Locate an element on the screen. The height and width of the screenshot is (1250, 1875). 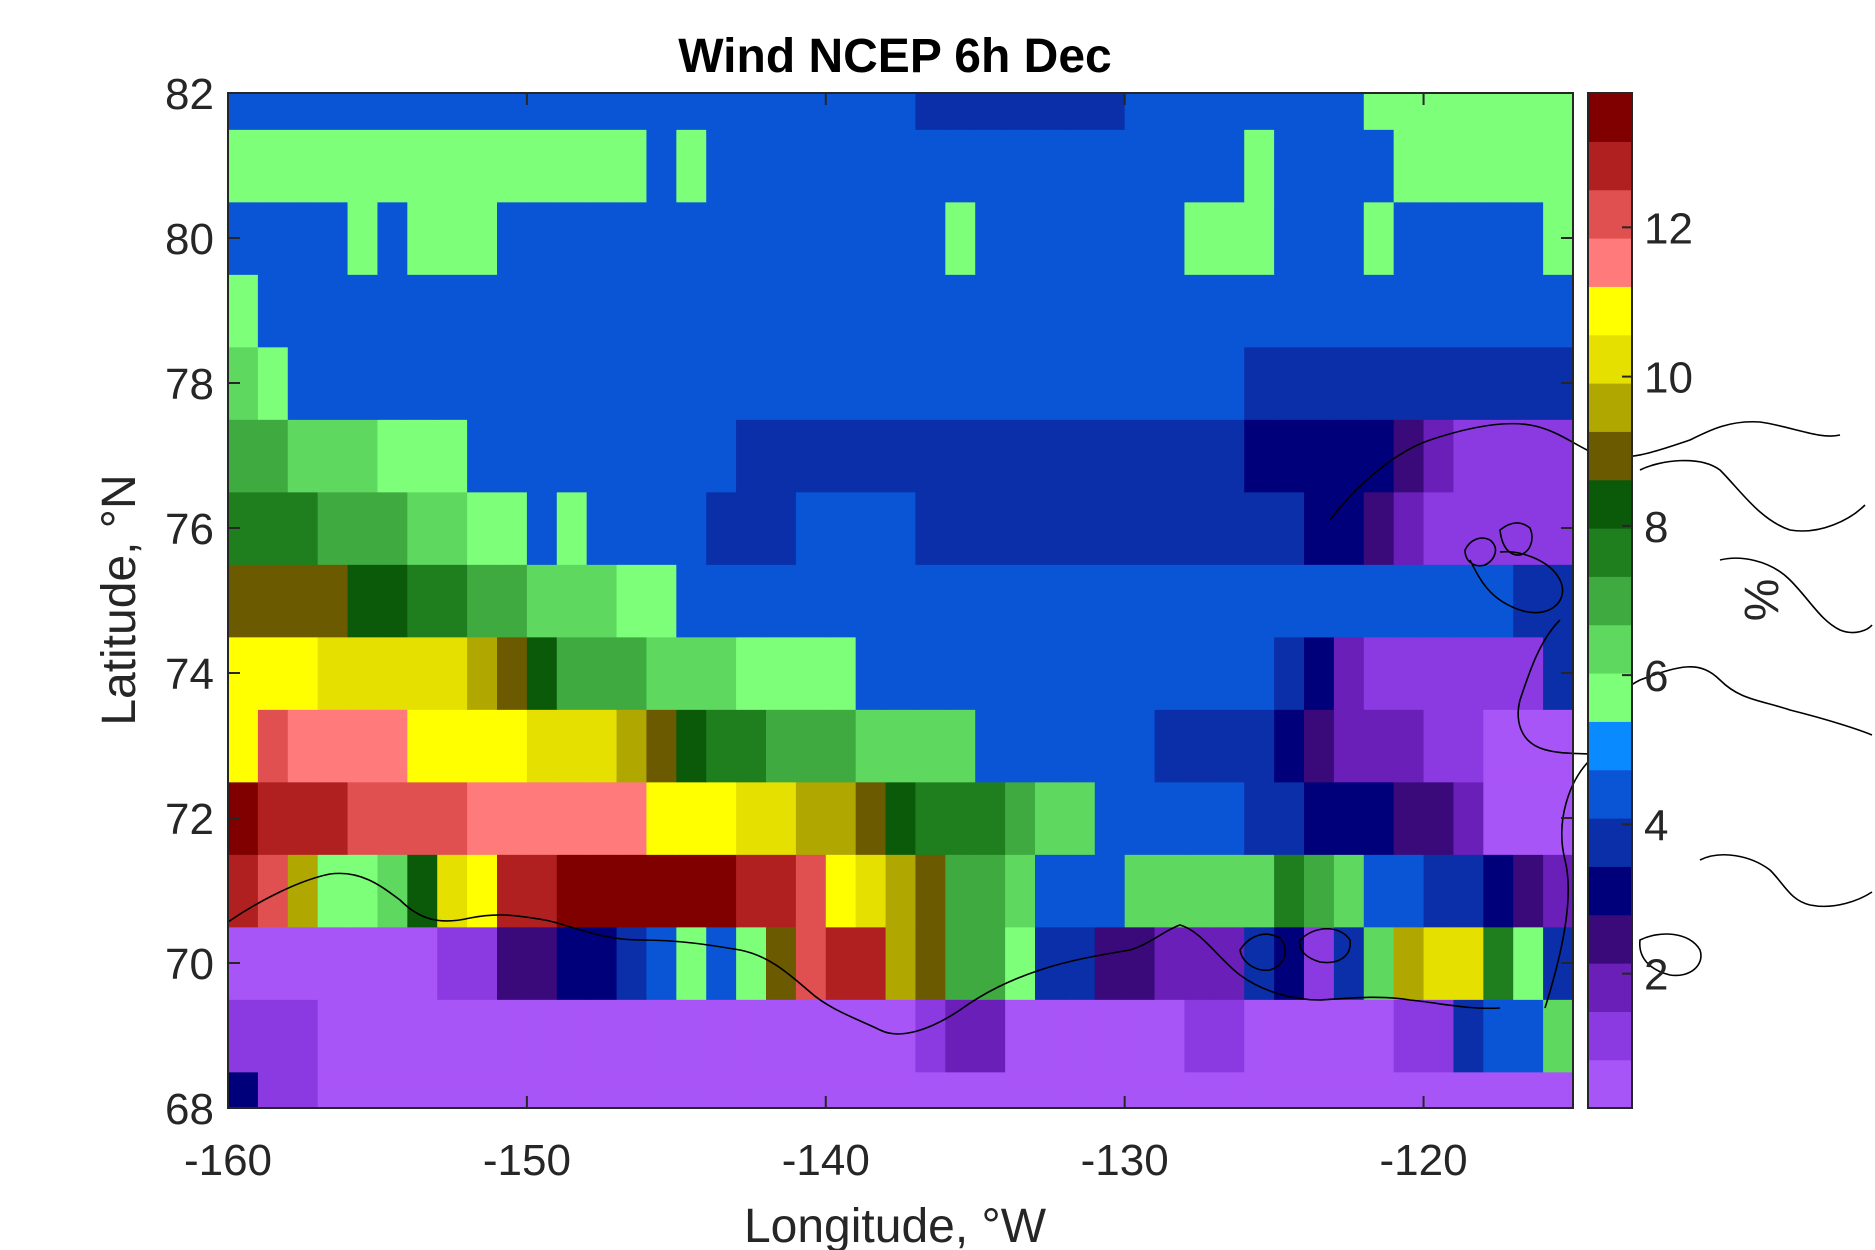
colorbar-ticks: 2 4 6 8 10 12 is located at coordinates (1657, 602).